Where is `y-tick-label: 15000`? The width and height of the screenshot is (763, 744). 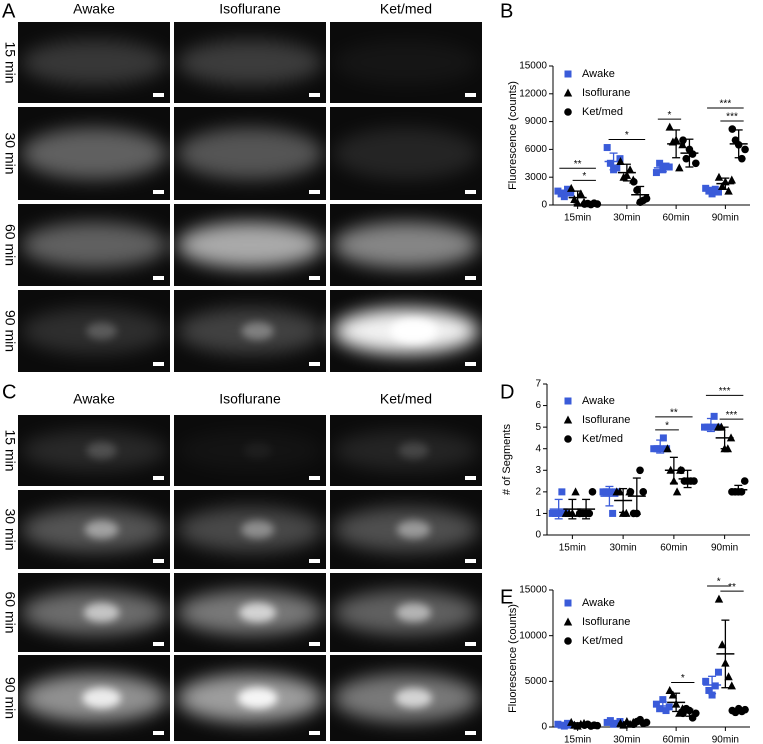 y-tick-label: 15000 is located at coordinates (533, 590).